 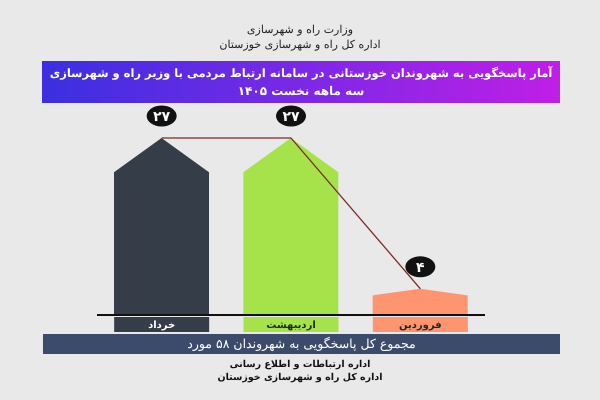 What do you see at coordinates (421, 268) in the screenshot?
I see `data-label: ۴` at bounding box center [421, 268].